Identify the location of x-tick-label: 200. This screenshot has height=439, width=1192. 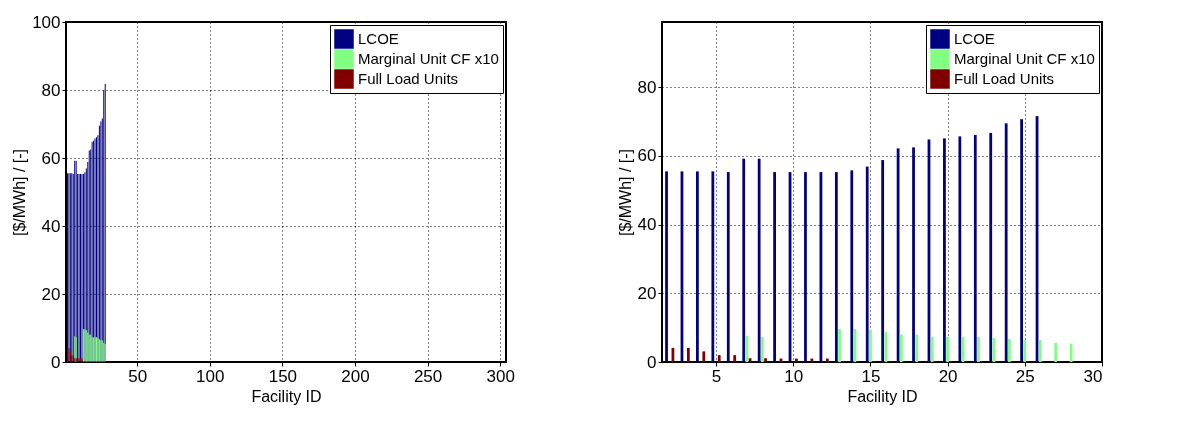
(355, 376).